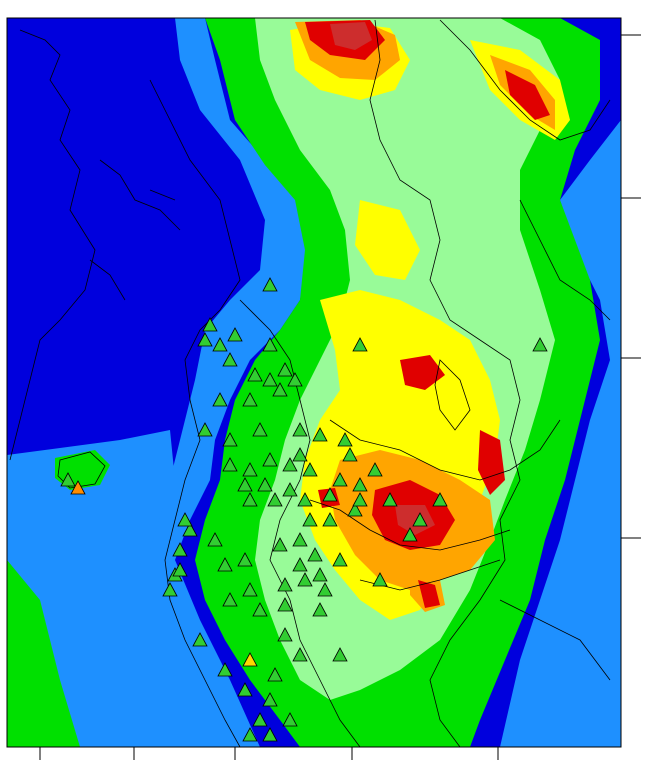 This screenshot has width=653, height=771. Describe the element at coordinates (195, 413) in the screenshot. I see `coastline-peninsula` at that location.